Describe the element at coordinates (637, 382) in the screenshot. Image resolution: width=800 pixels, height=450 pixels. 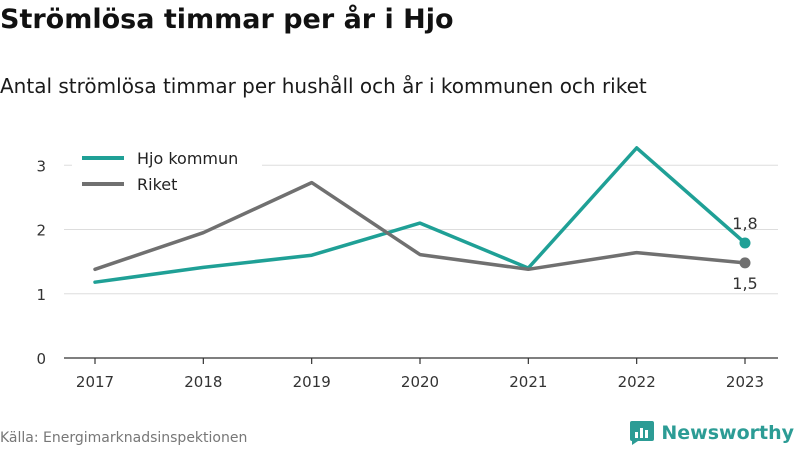
I see `x-tick-label: 2022` at that location.